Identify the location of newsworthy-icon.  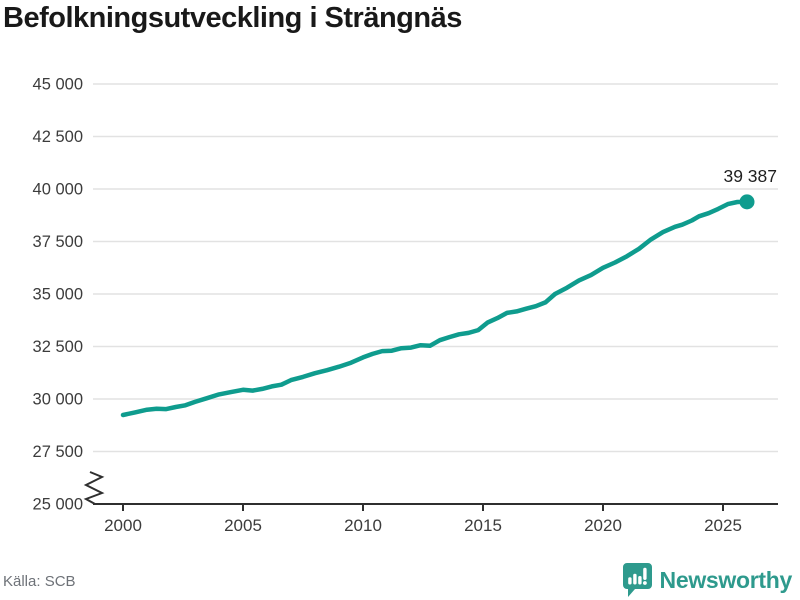
(637, 580).